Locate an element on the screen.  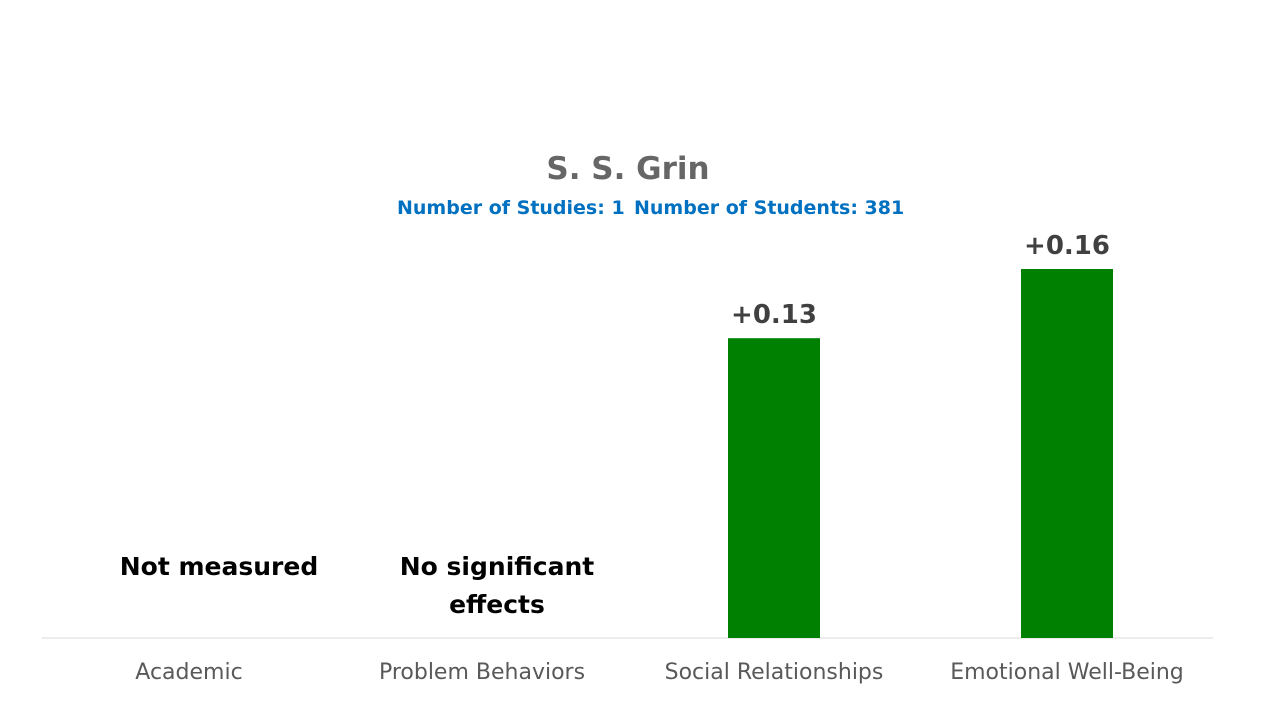
chart-title: S. S. Grin is located at coordinates (628, 169).